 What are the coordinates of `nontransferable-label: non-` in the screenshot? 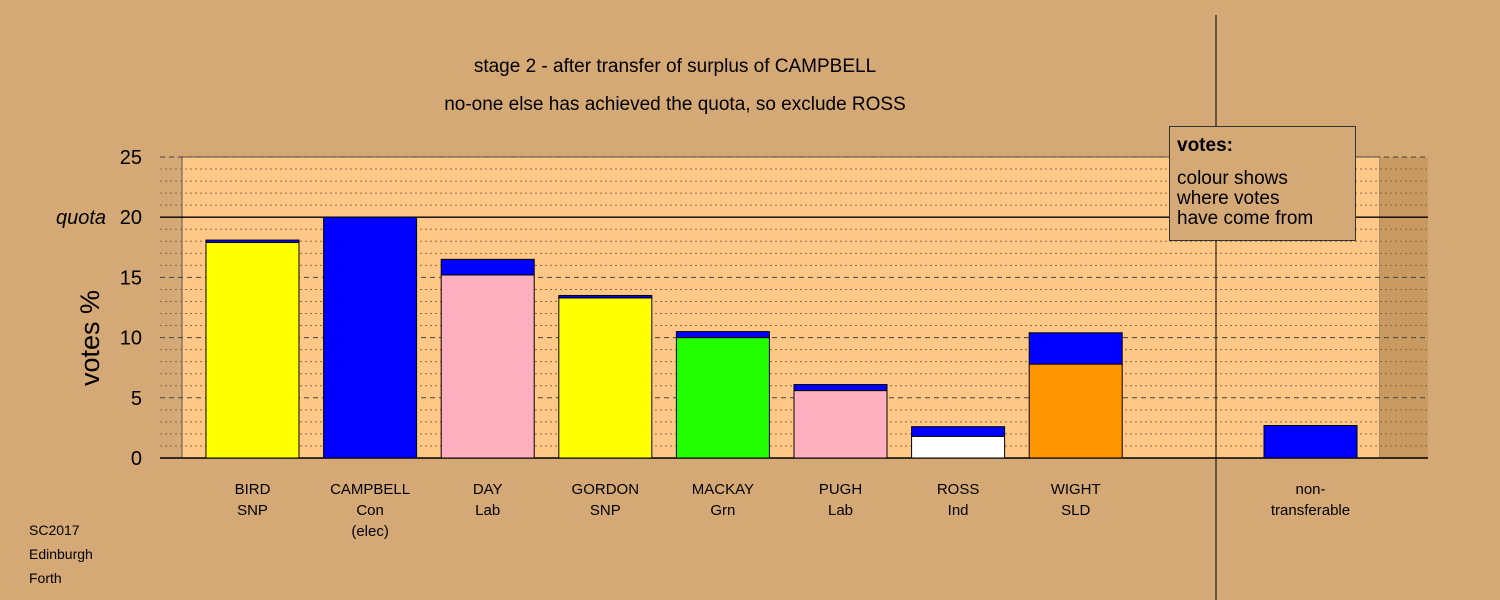 It's located at (1310, 489).